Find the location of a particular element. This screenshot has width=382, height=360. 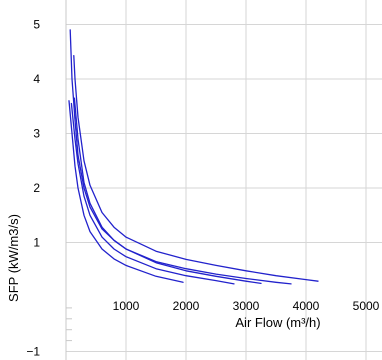

y-tick-label: 2 is located at coordinates (36, 188).